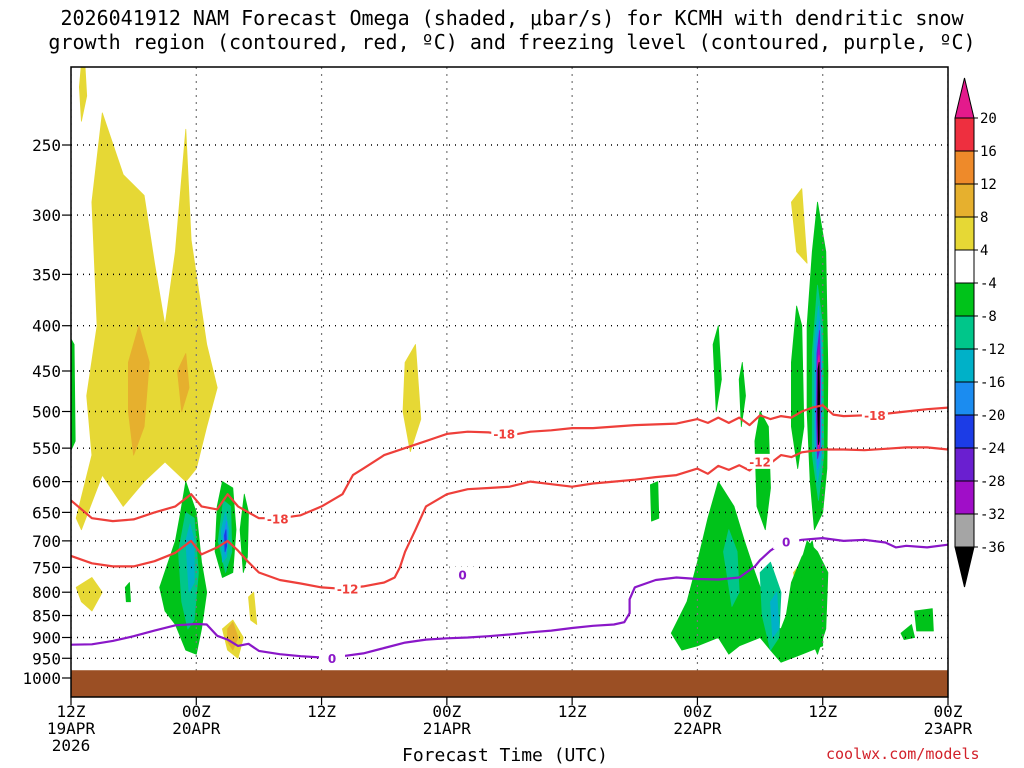 This screenshot has width=1024, height=768. Describe the element at coordinates (697, 728) in the screenshot. I see `time-tick-label: 22APR` at that location.